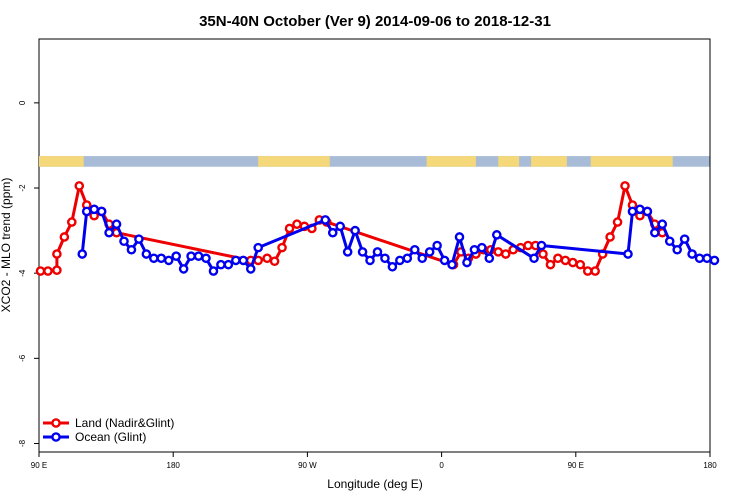 Image resolution: width=750 pixels, height=500 pixels. Describe the element at coordinates (174, 465) in the screenshot. I see `x-tick-label-1: 180` at that location.